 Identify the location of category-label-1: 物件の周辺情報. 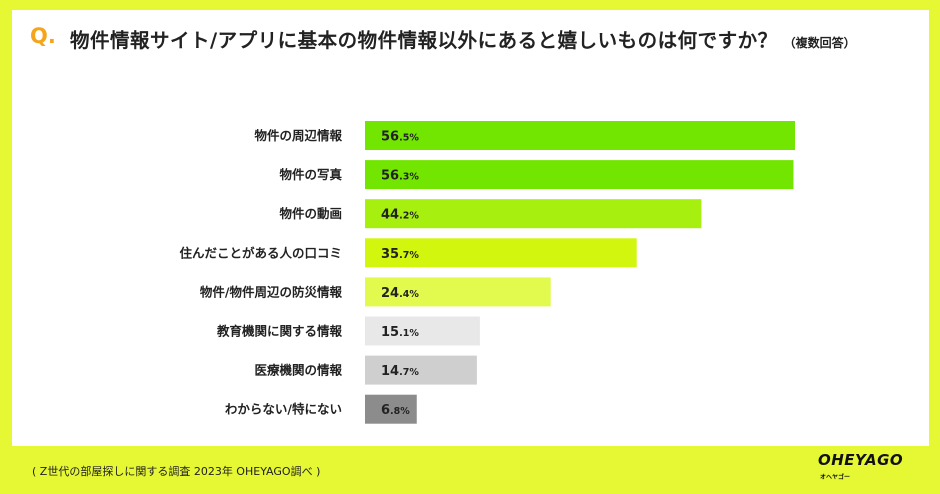
(298, 135).